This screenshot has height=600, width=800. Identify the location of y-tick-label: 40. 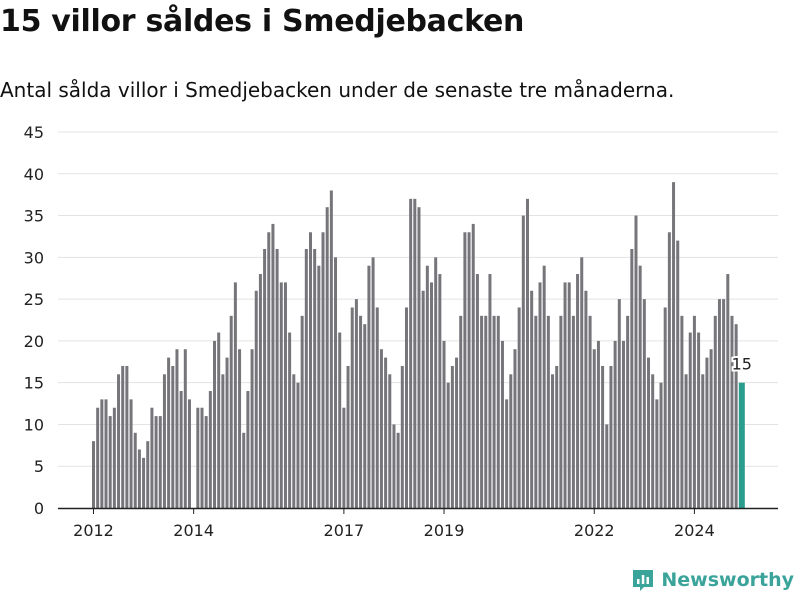
(34, 174).